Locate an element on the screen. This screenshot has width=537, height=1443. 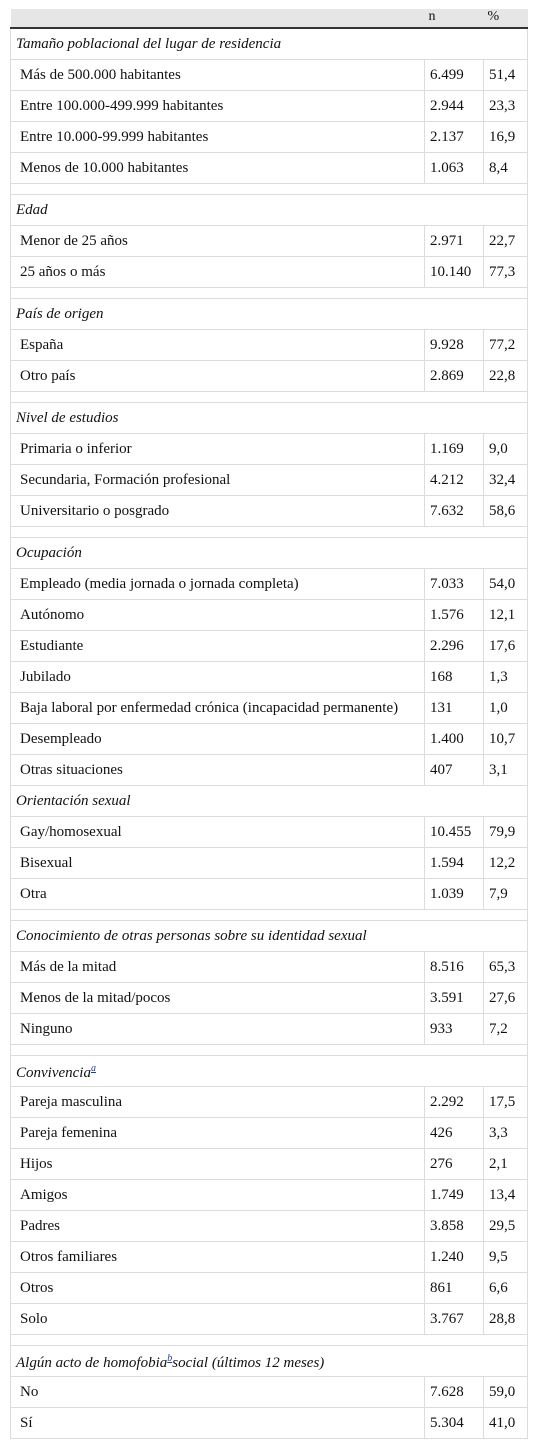
section-title-text: Ocupación is located at coordinates (49, 552).